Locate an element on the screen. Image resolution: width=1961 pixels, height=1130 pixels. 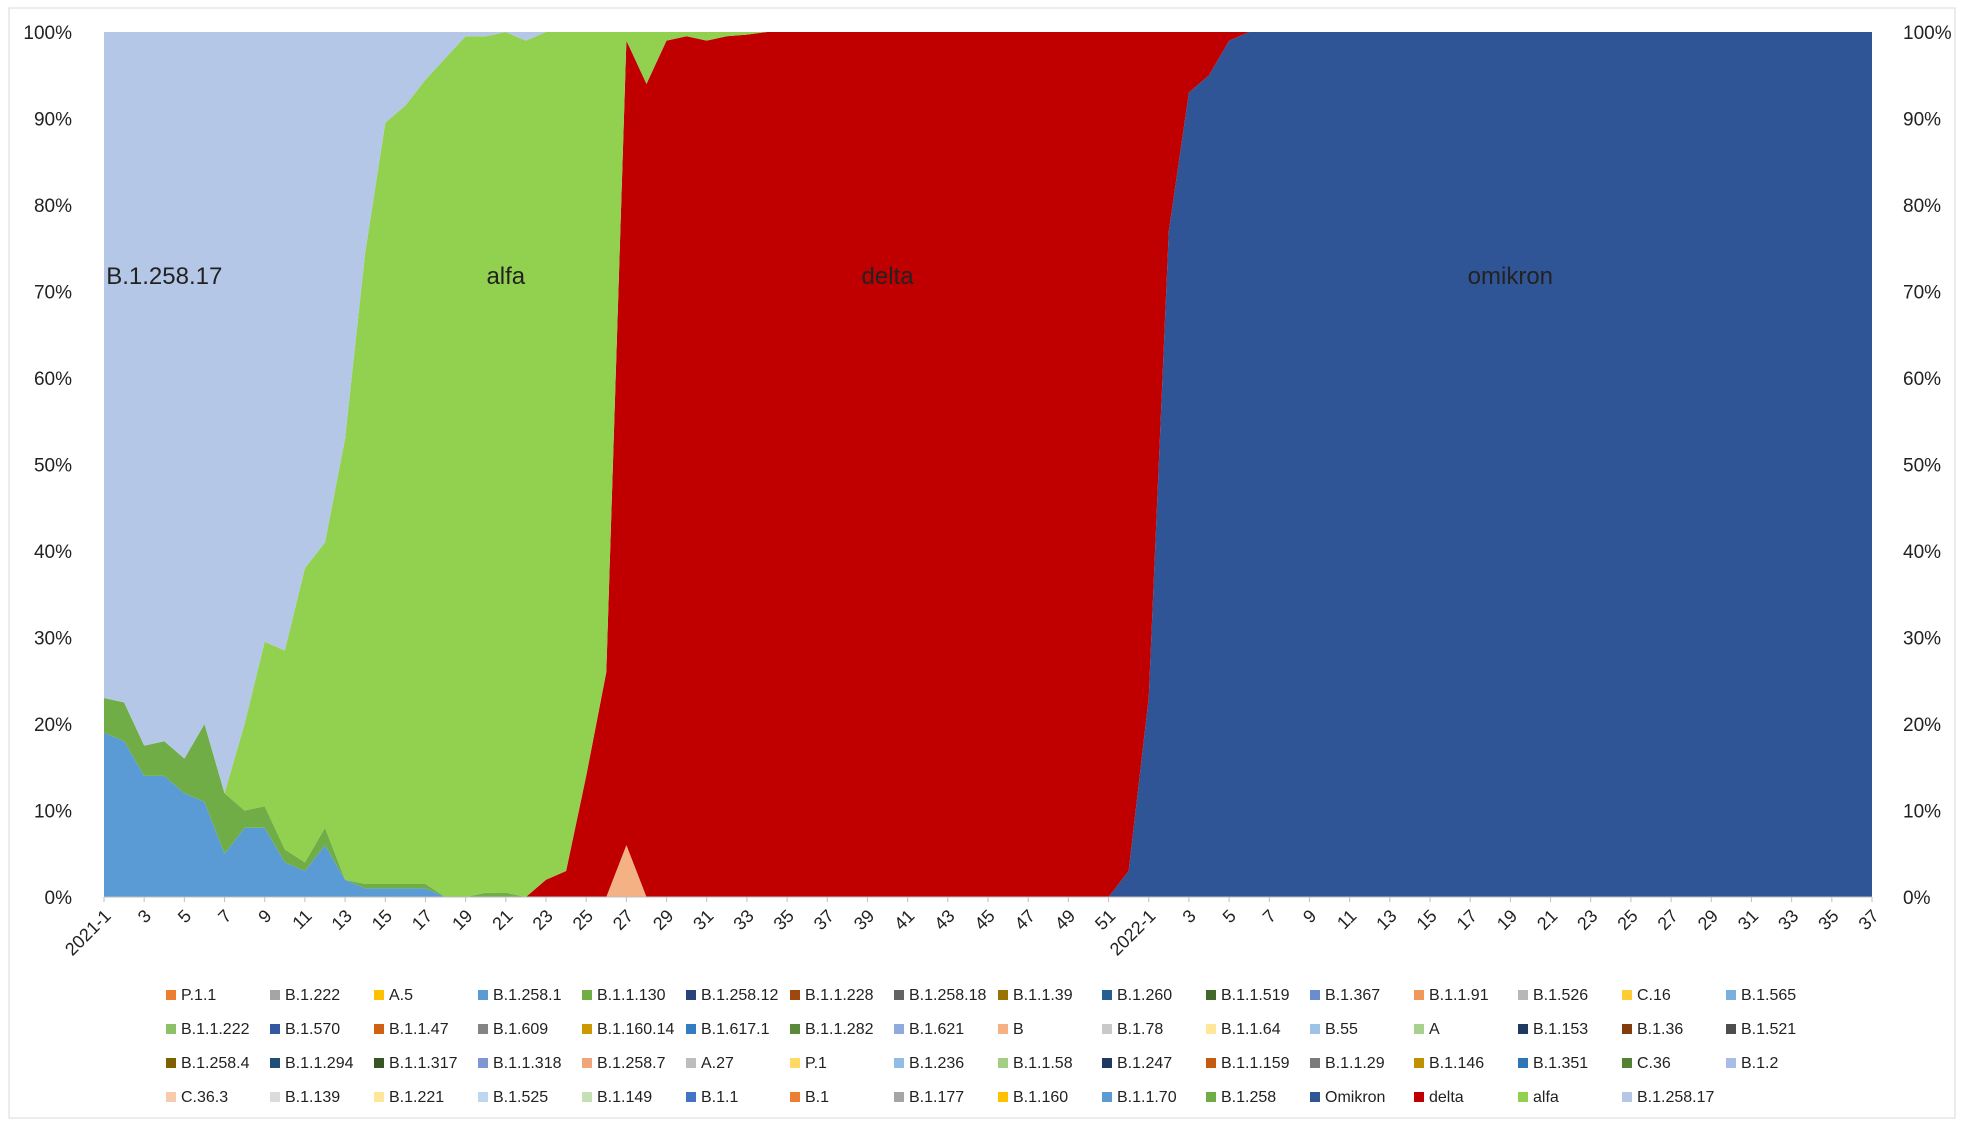
x-tick-label: 39 is located at coordinates (864, 920).